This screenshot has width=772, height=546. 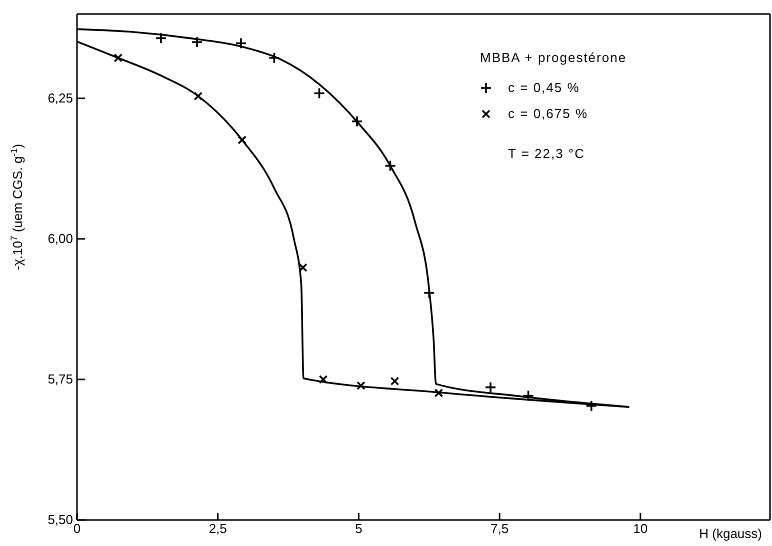 What do you see at coordinates (499, 528) in the screenshot?
I see `x-tick-label: 7,5` at bounding box center [499, 528].